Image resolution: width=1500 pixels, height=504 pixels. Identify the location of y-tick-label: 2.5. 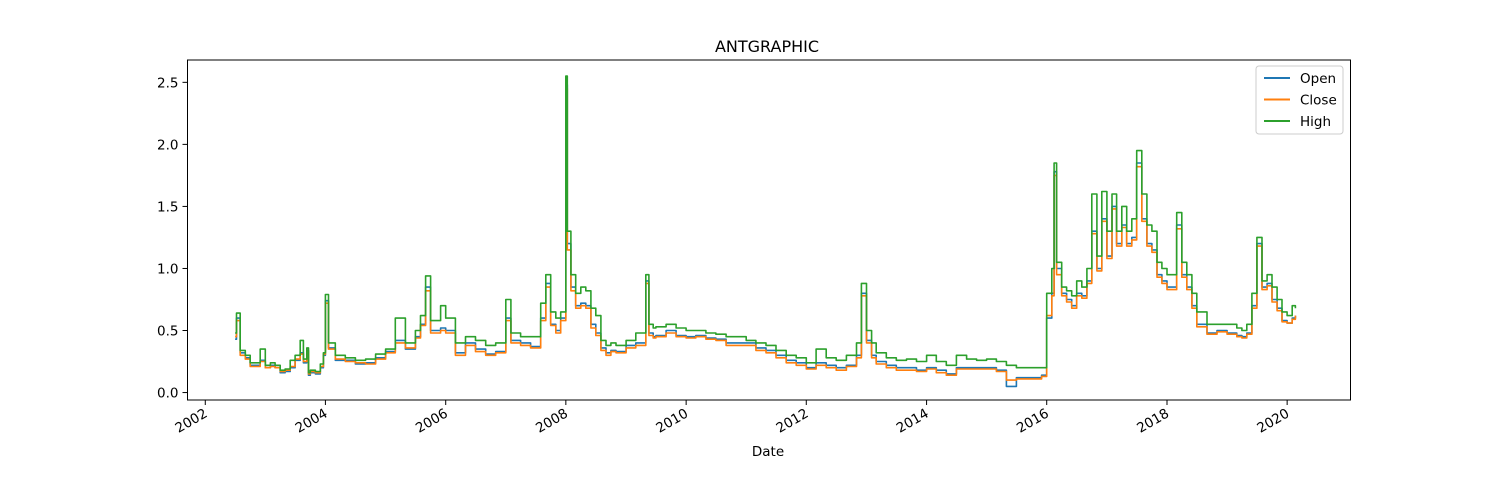
(167, 83).